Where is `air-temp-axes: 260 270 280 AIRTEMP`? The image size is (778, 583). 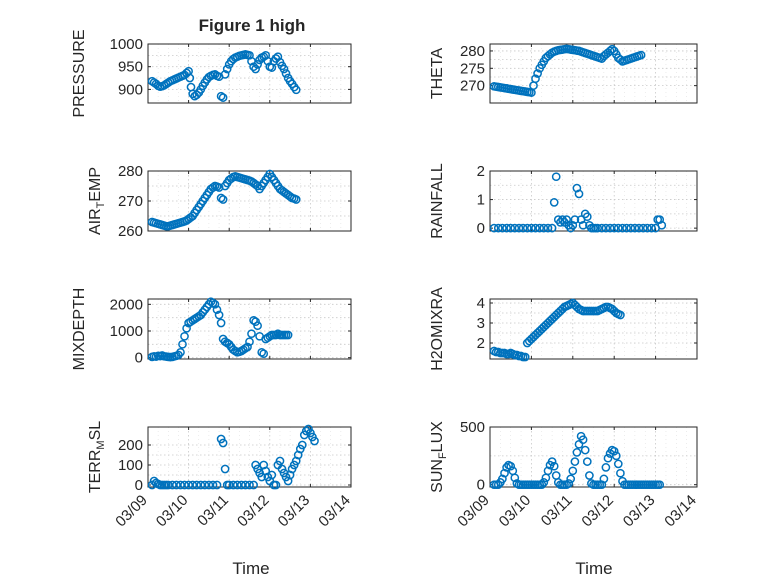 air-temp-axes: 260 270 280 AIRTEMP is located at coordinates (219, 201).